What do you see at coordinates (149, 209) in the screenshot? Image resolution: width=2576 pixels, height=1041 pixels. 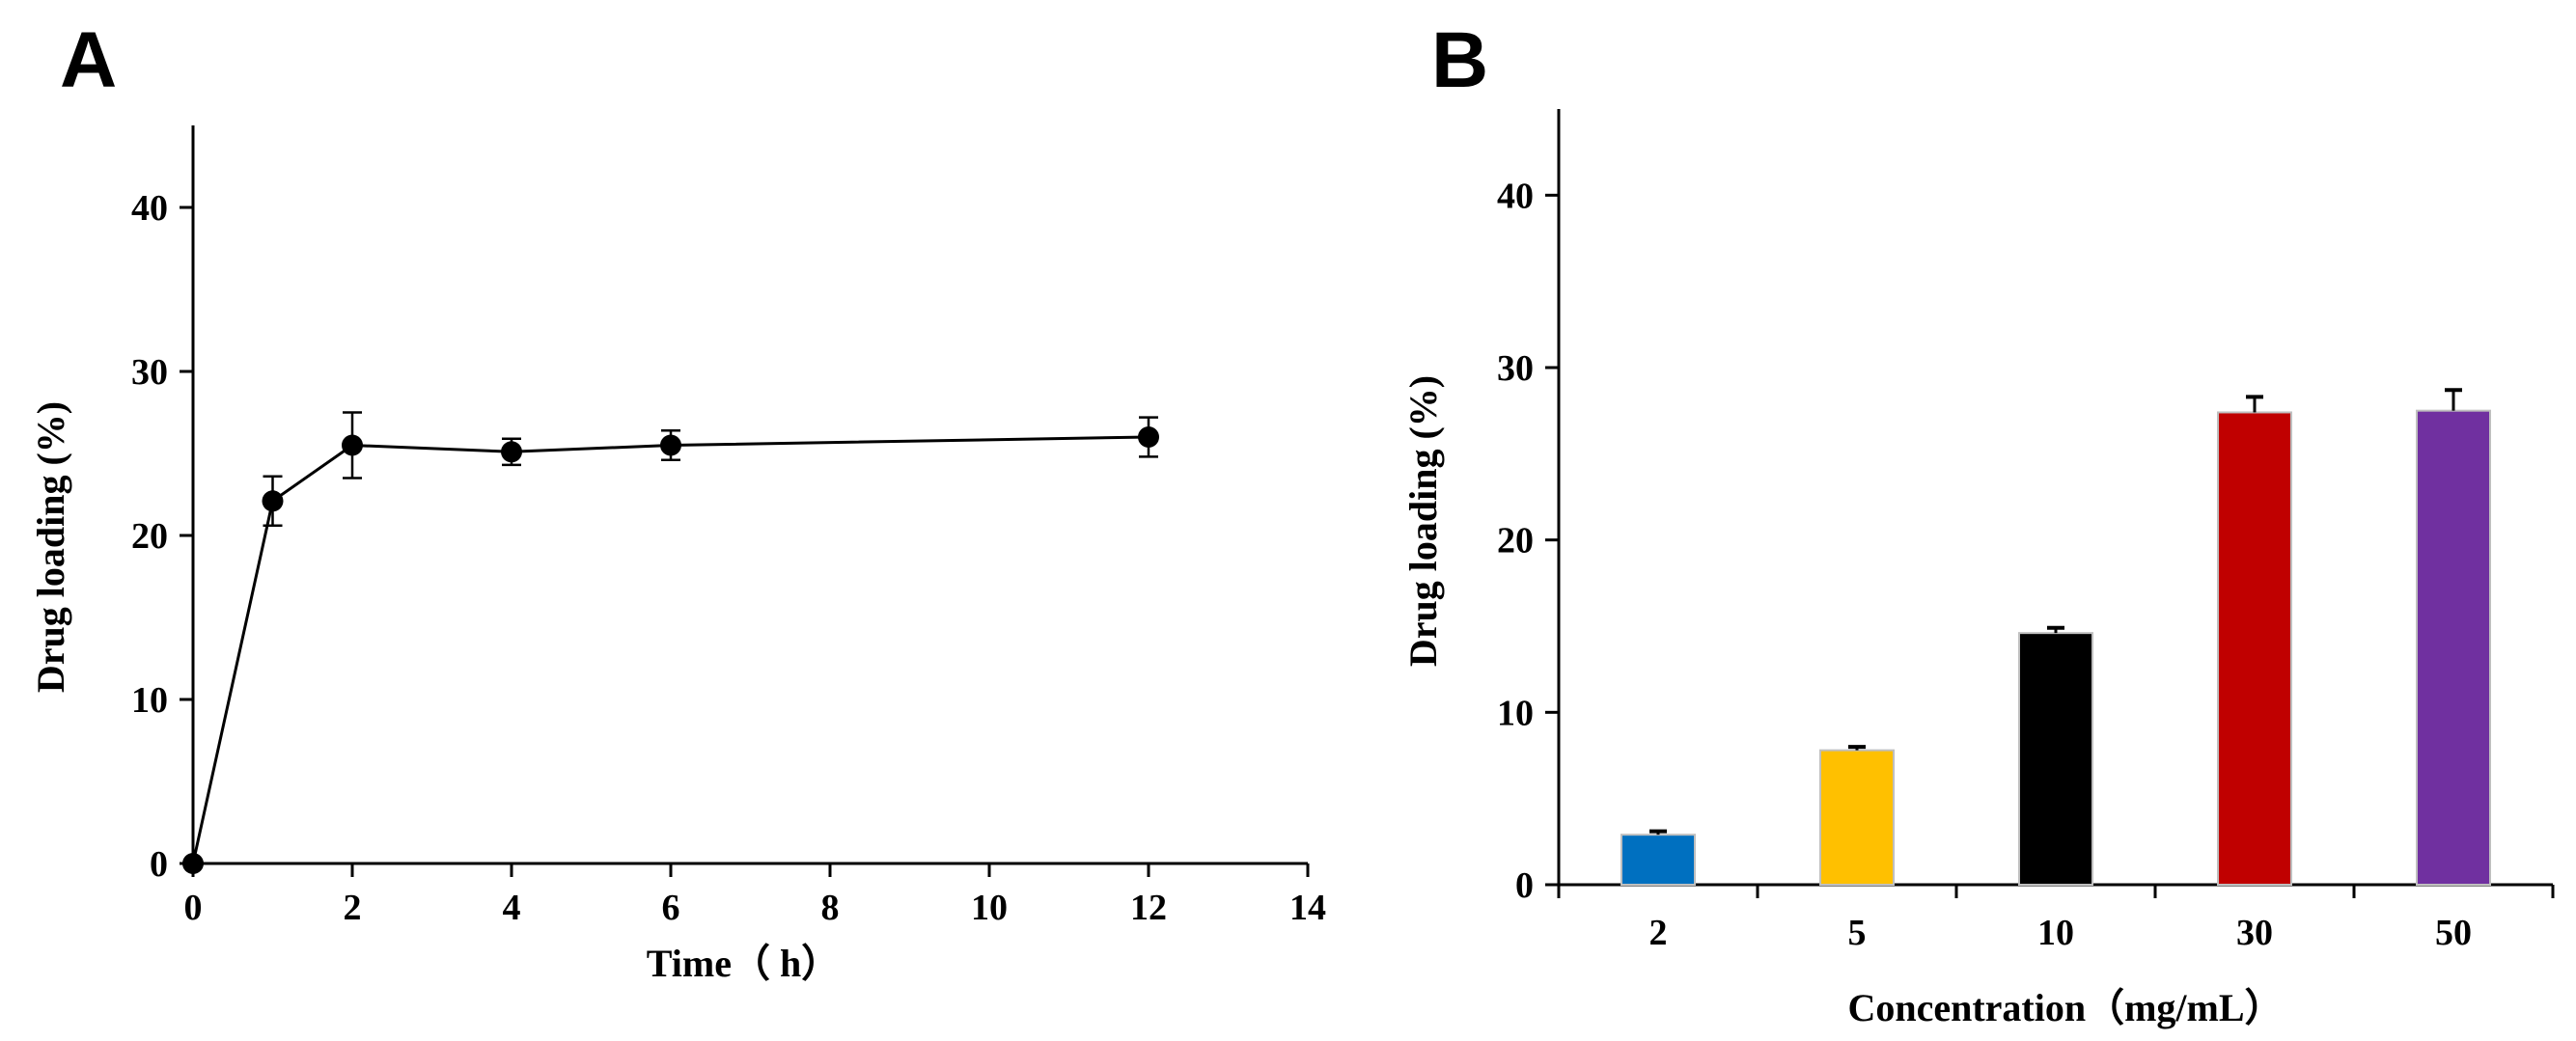 I see `y-tick-label-a: 40` at bounding box center [149, 209].